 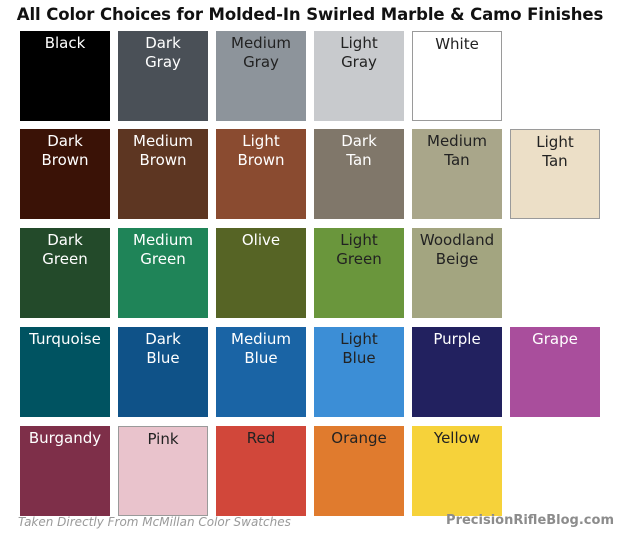 I want to click on color-swatch: Medium Green, so click(x=163, y=273).